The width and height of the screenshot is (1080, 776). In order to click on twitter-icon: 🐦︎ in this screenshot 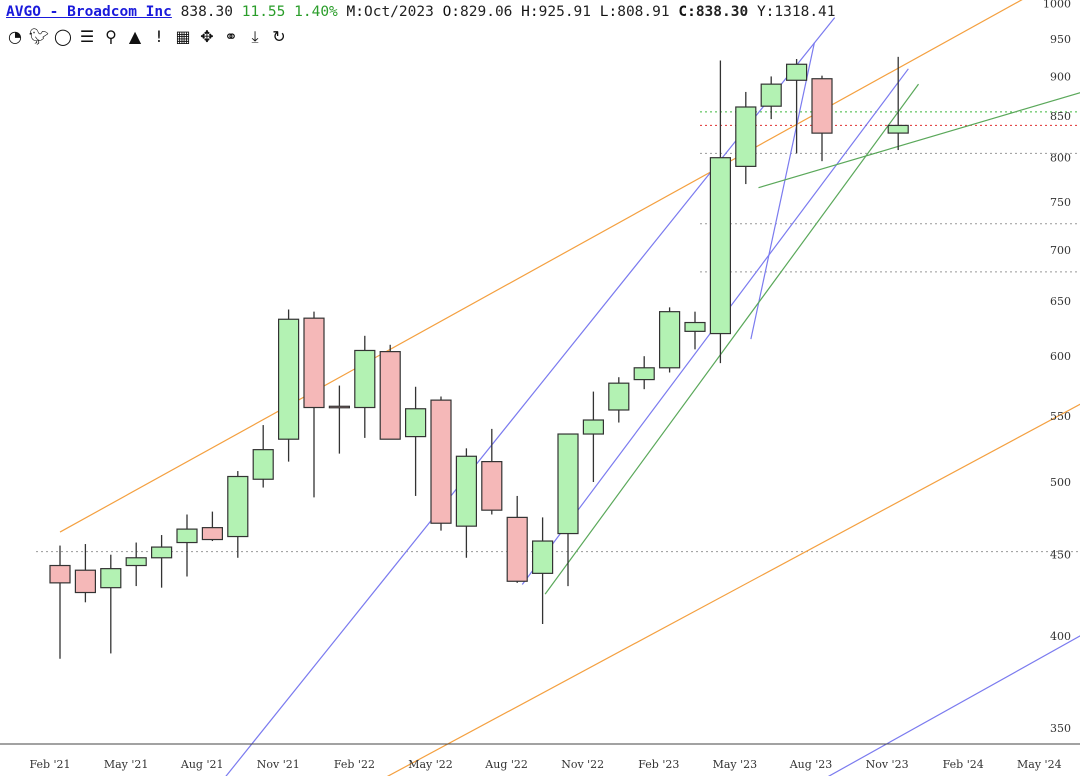, I will do `click(39, 36)`.